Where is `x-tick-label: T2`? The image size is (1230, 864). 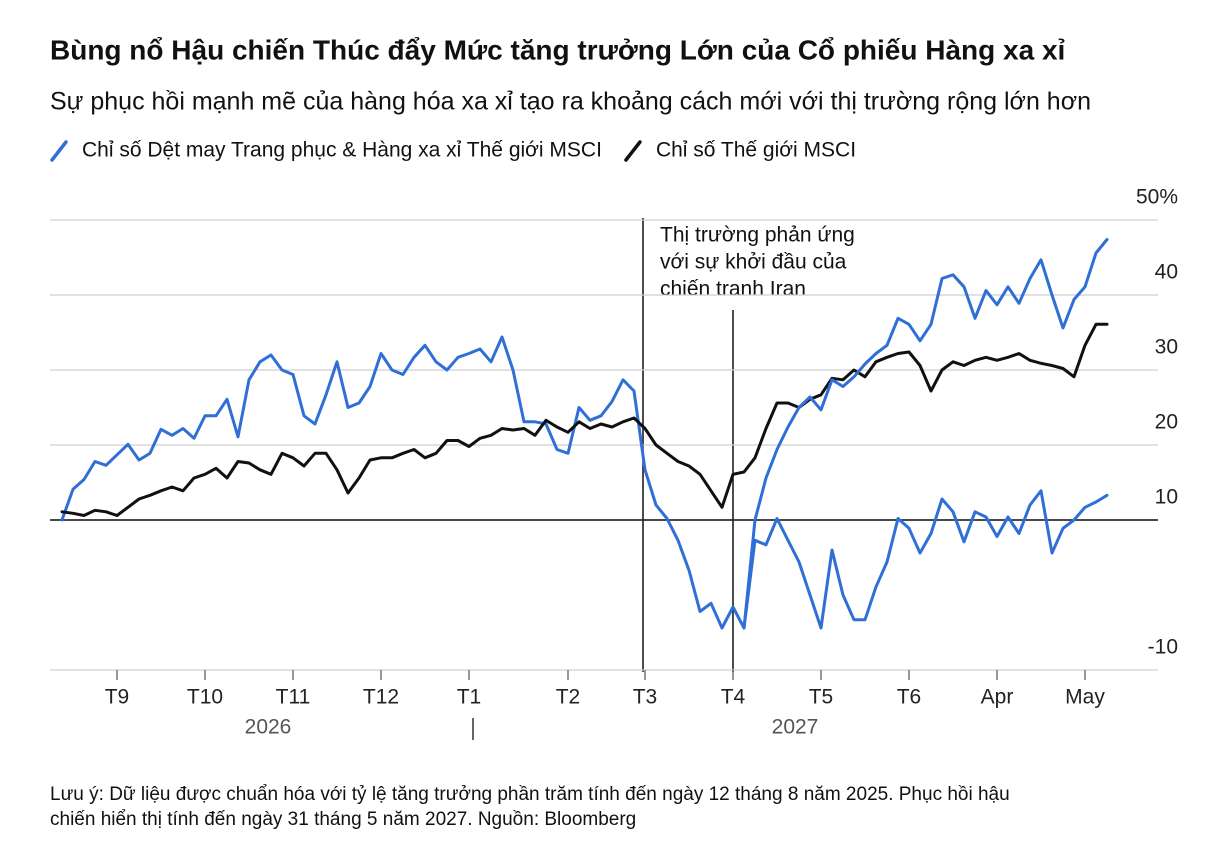
x-tick-label: T2 is located at coordinates (568, 697).